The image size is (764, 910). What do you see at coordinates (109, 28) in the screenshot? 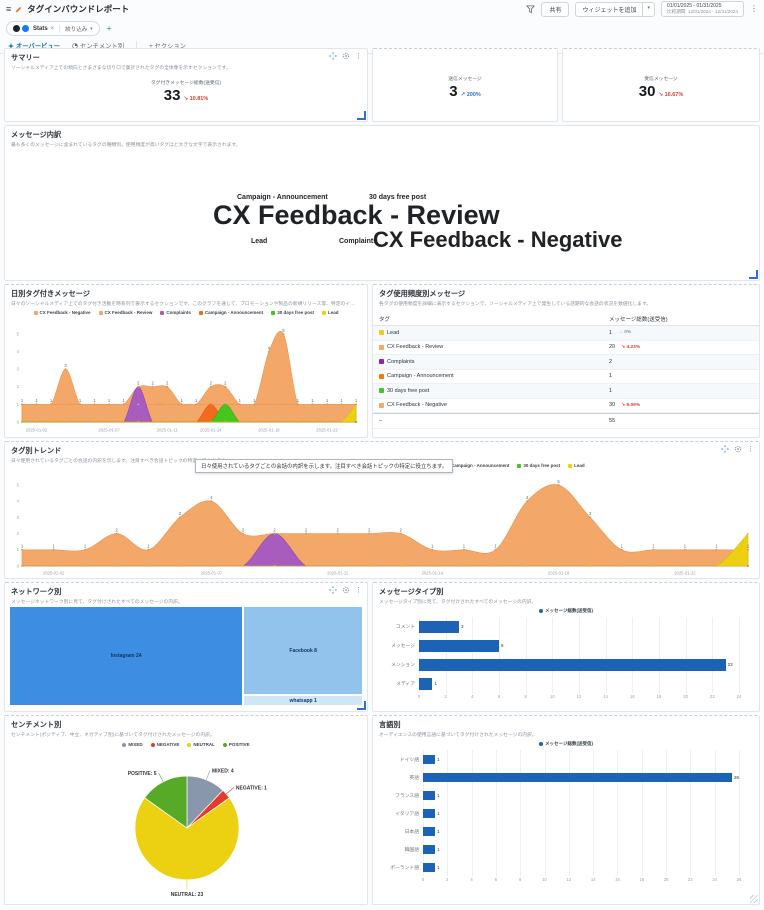
I see `add-filter-button: +` at bounding box center [109, 28].